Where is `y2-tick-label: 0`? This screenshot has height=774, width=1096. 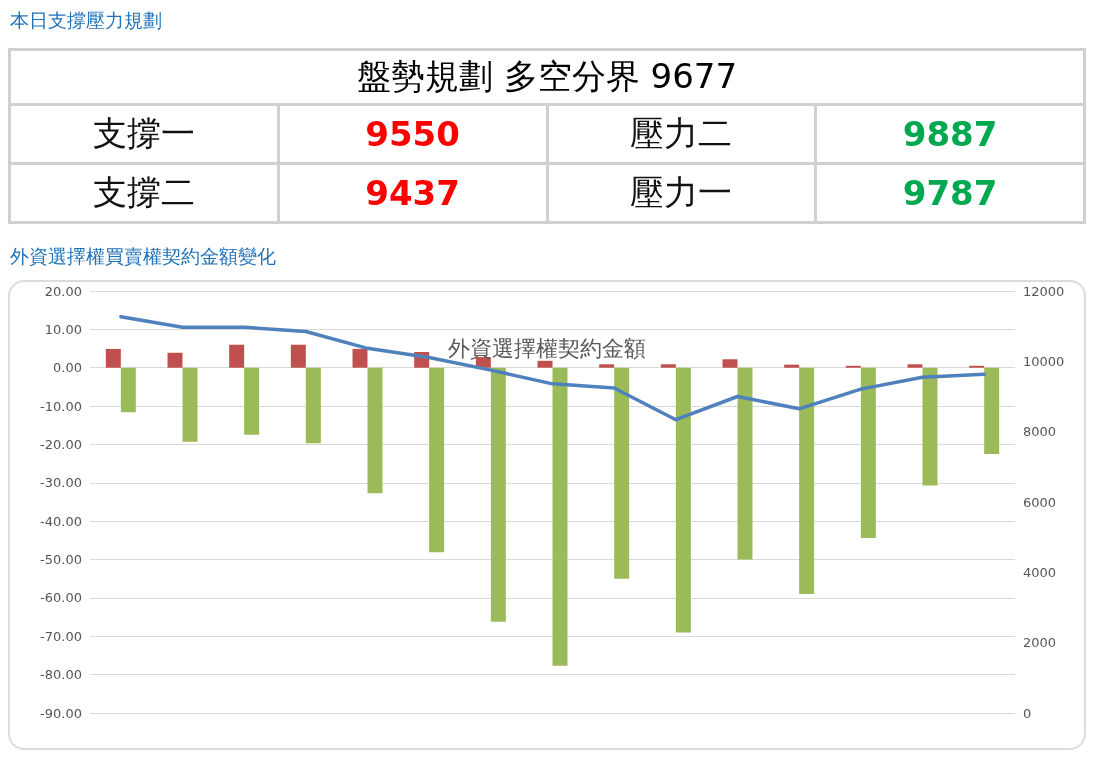
y2-tick-label: 0 is located at coordinates (1027, 713).